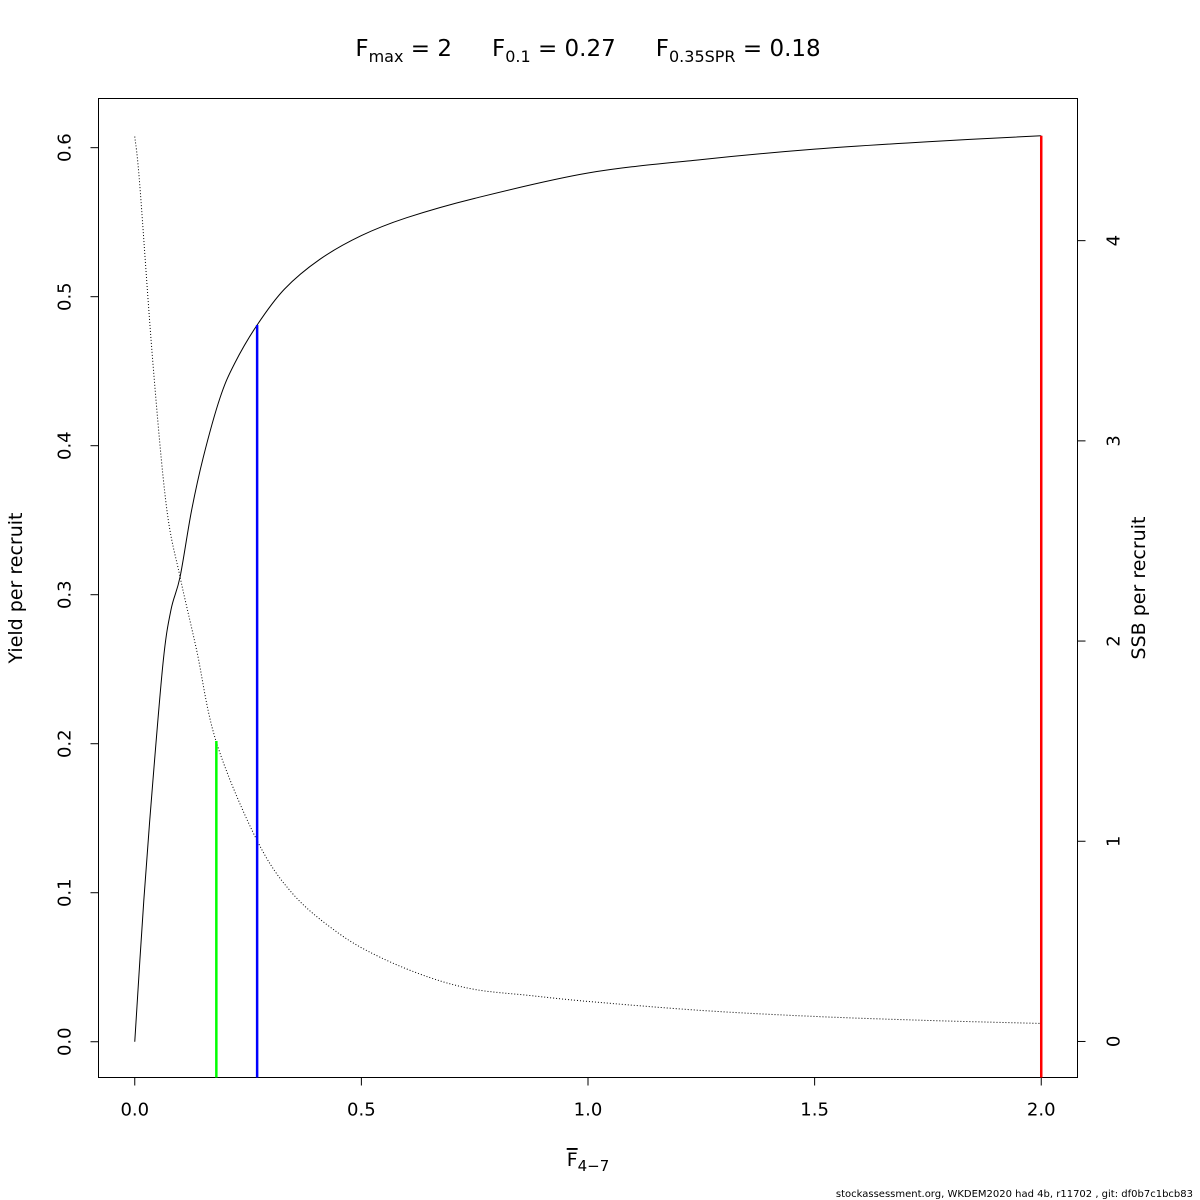 This screenshot has height=1200, width=1200. Describe the element at coordinates (65, 296) in the screenshot. I see `y-tick-label: 0.5` at that location.